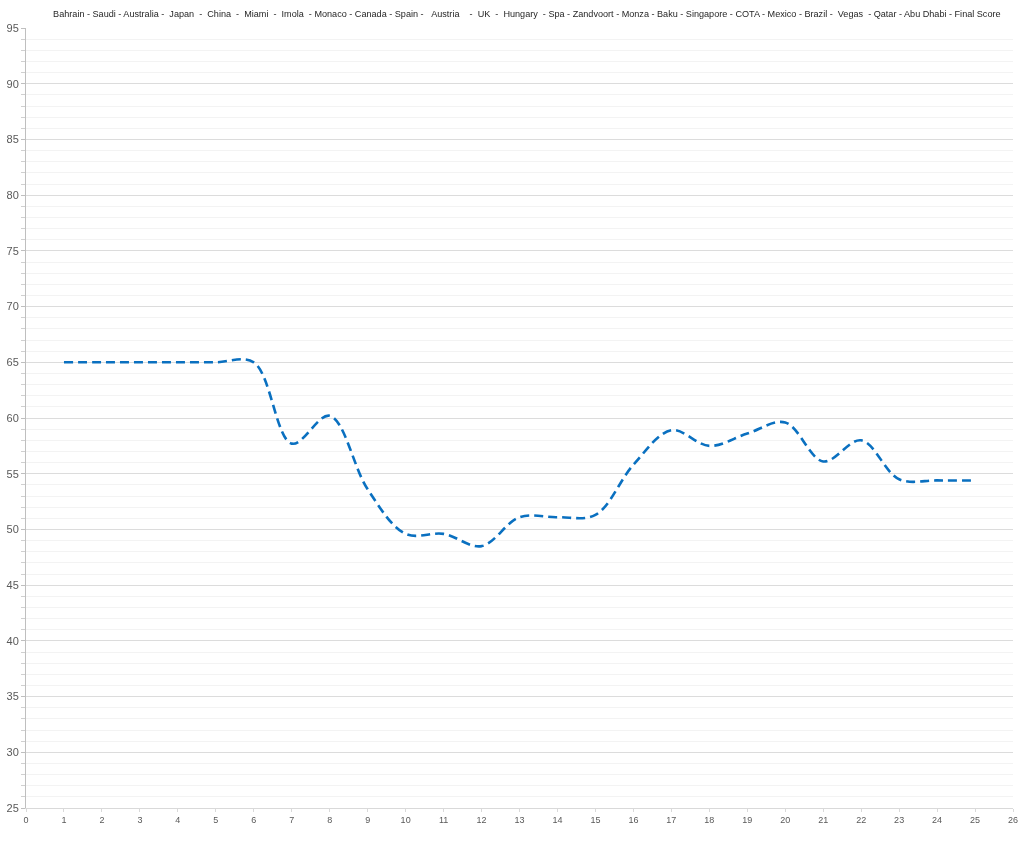  What do you see at coordinates (140, 819) in the screenshot?
I see `x-tick-label: 3` at bounding box center [140, 819].